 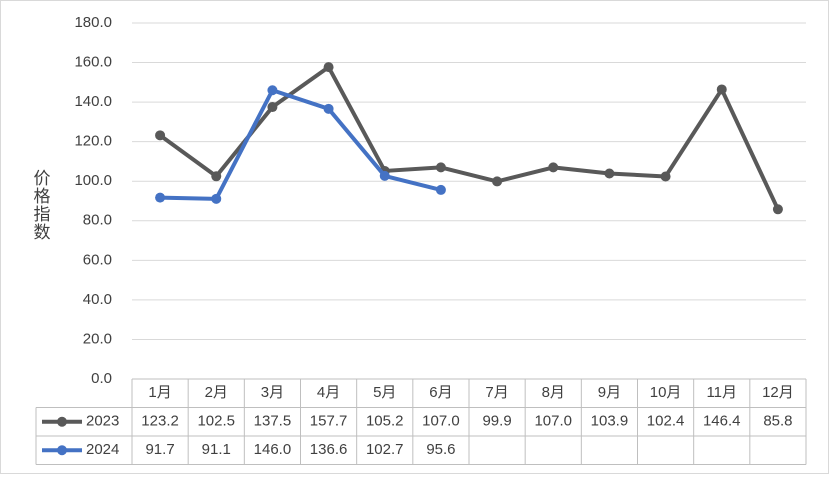 What do you see at coordinates (553, 392) in the screenshot?
I see `x-tick-label: 8月` at bounding box center [553, 392].